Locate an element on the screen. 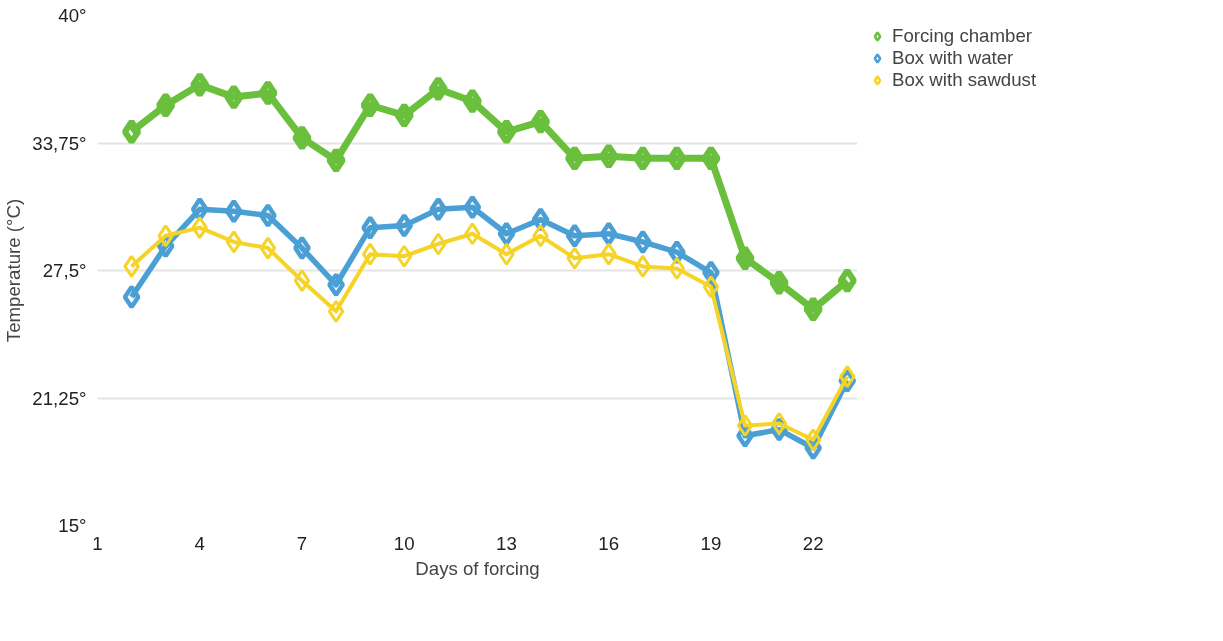 The image size is (1223, 641). x-tick-label: 10 is located at coordinates (404, 543).